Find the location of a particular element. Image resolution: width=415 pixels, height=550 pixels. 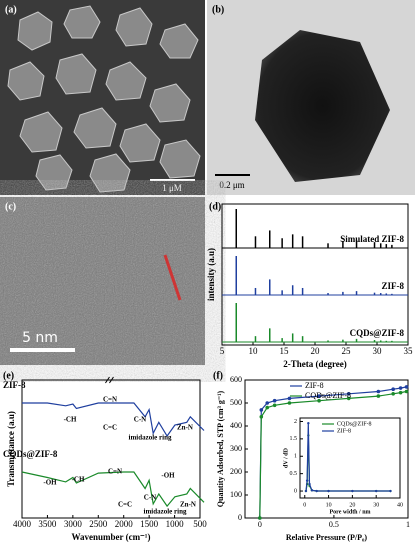

x-axis-label: Pore width / nm is located at coordinates (349, 512).